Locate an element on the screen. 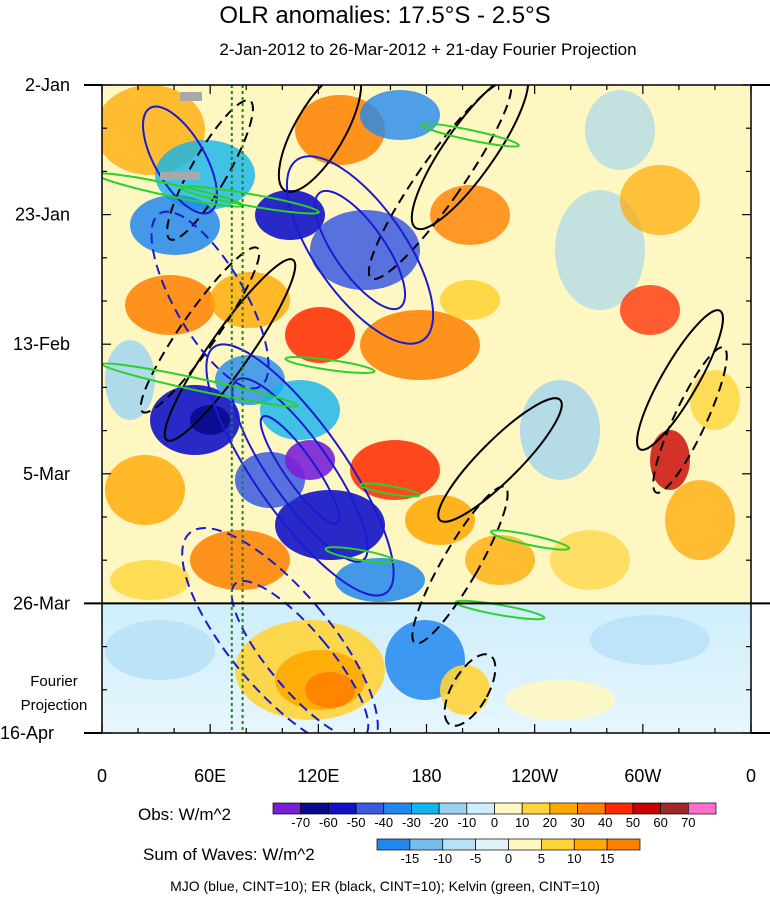 This screenshot has height=899, width=770. obs-legend-level: 70 is located at coordinates (688, 822).